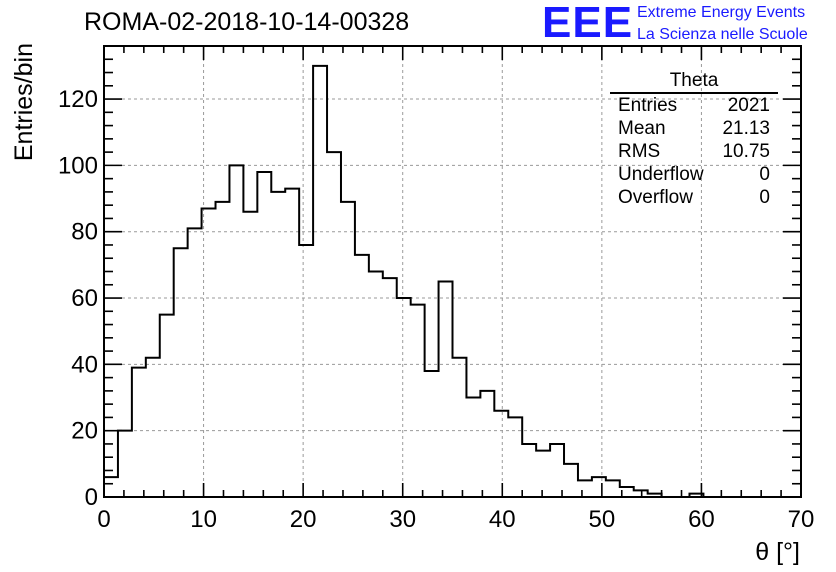 Image resolution: width=836 pixels, height=572 pixels. I want to click on stats-value: 21.13, so click(746, 128).